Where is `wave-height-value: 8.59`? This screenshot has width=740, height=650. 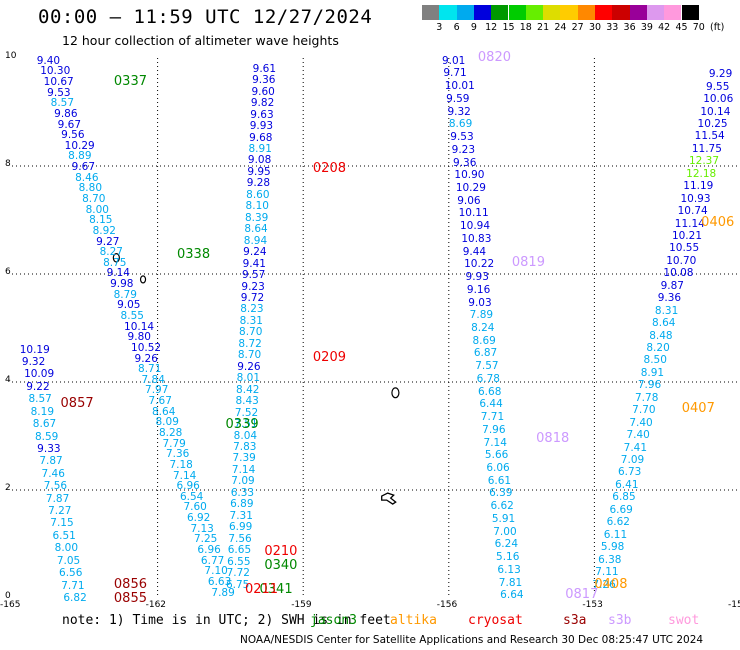 wave-height-value: 8.59 is located at coordinates (46, 436).